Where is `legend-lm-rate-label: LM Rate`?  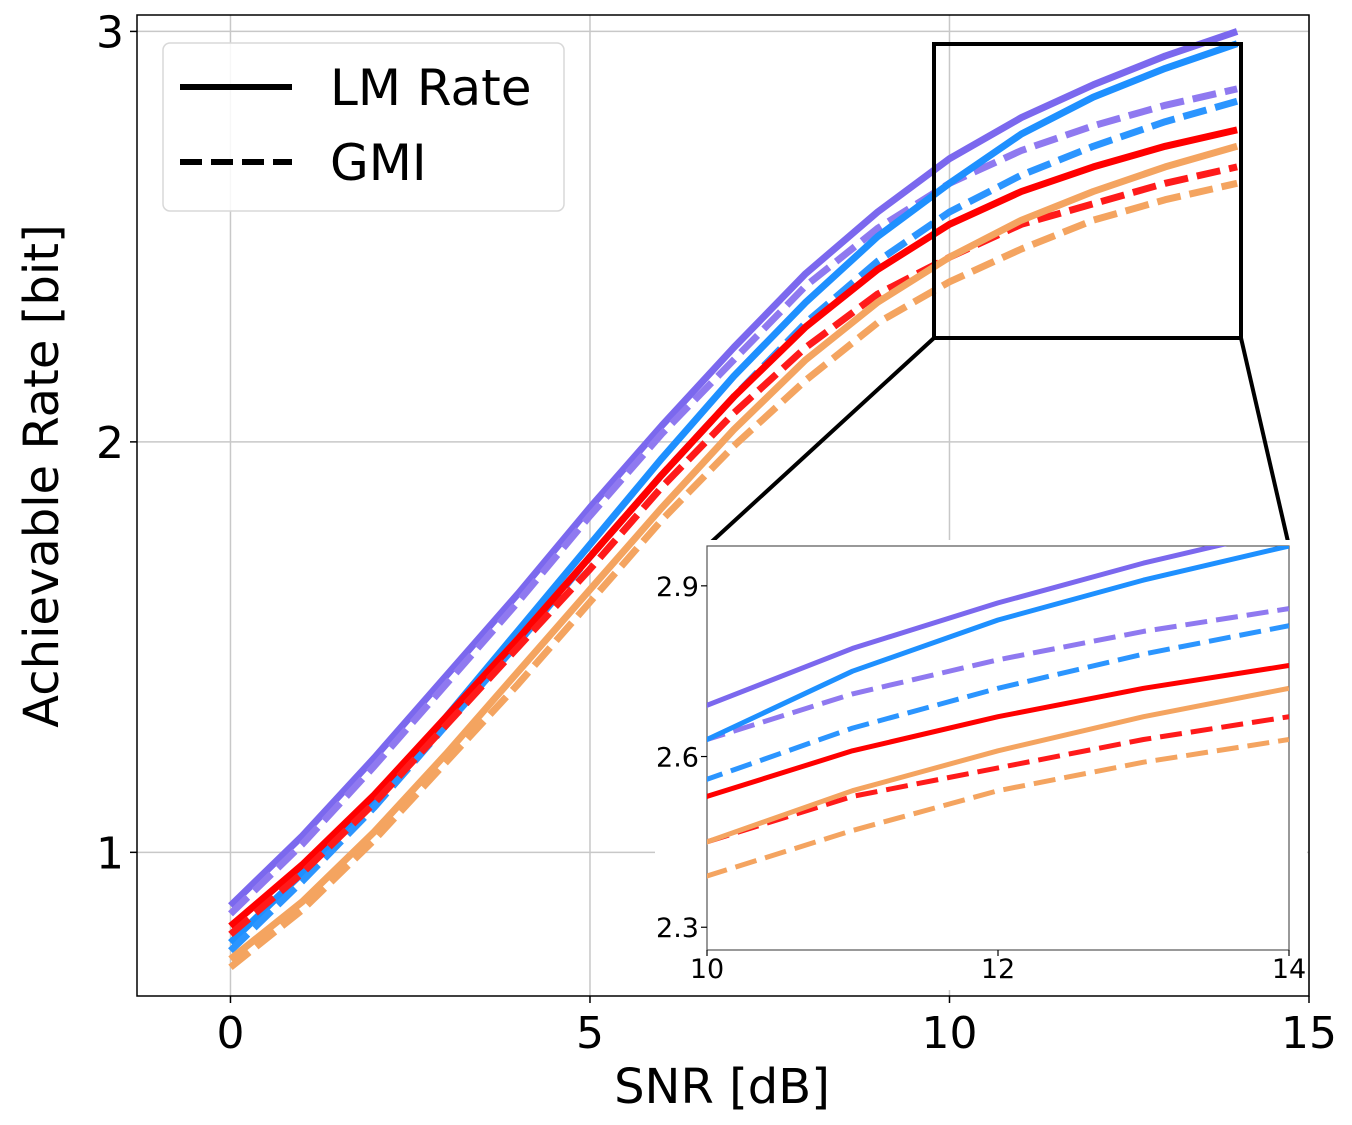
legend-lm-rate-label: LM Rate is located at coordinates (431, 88).